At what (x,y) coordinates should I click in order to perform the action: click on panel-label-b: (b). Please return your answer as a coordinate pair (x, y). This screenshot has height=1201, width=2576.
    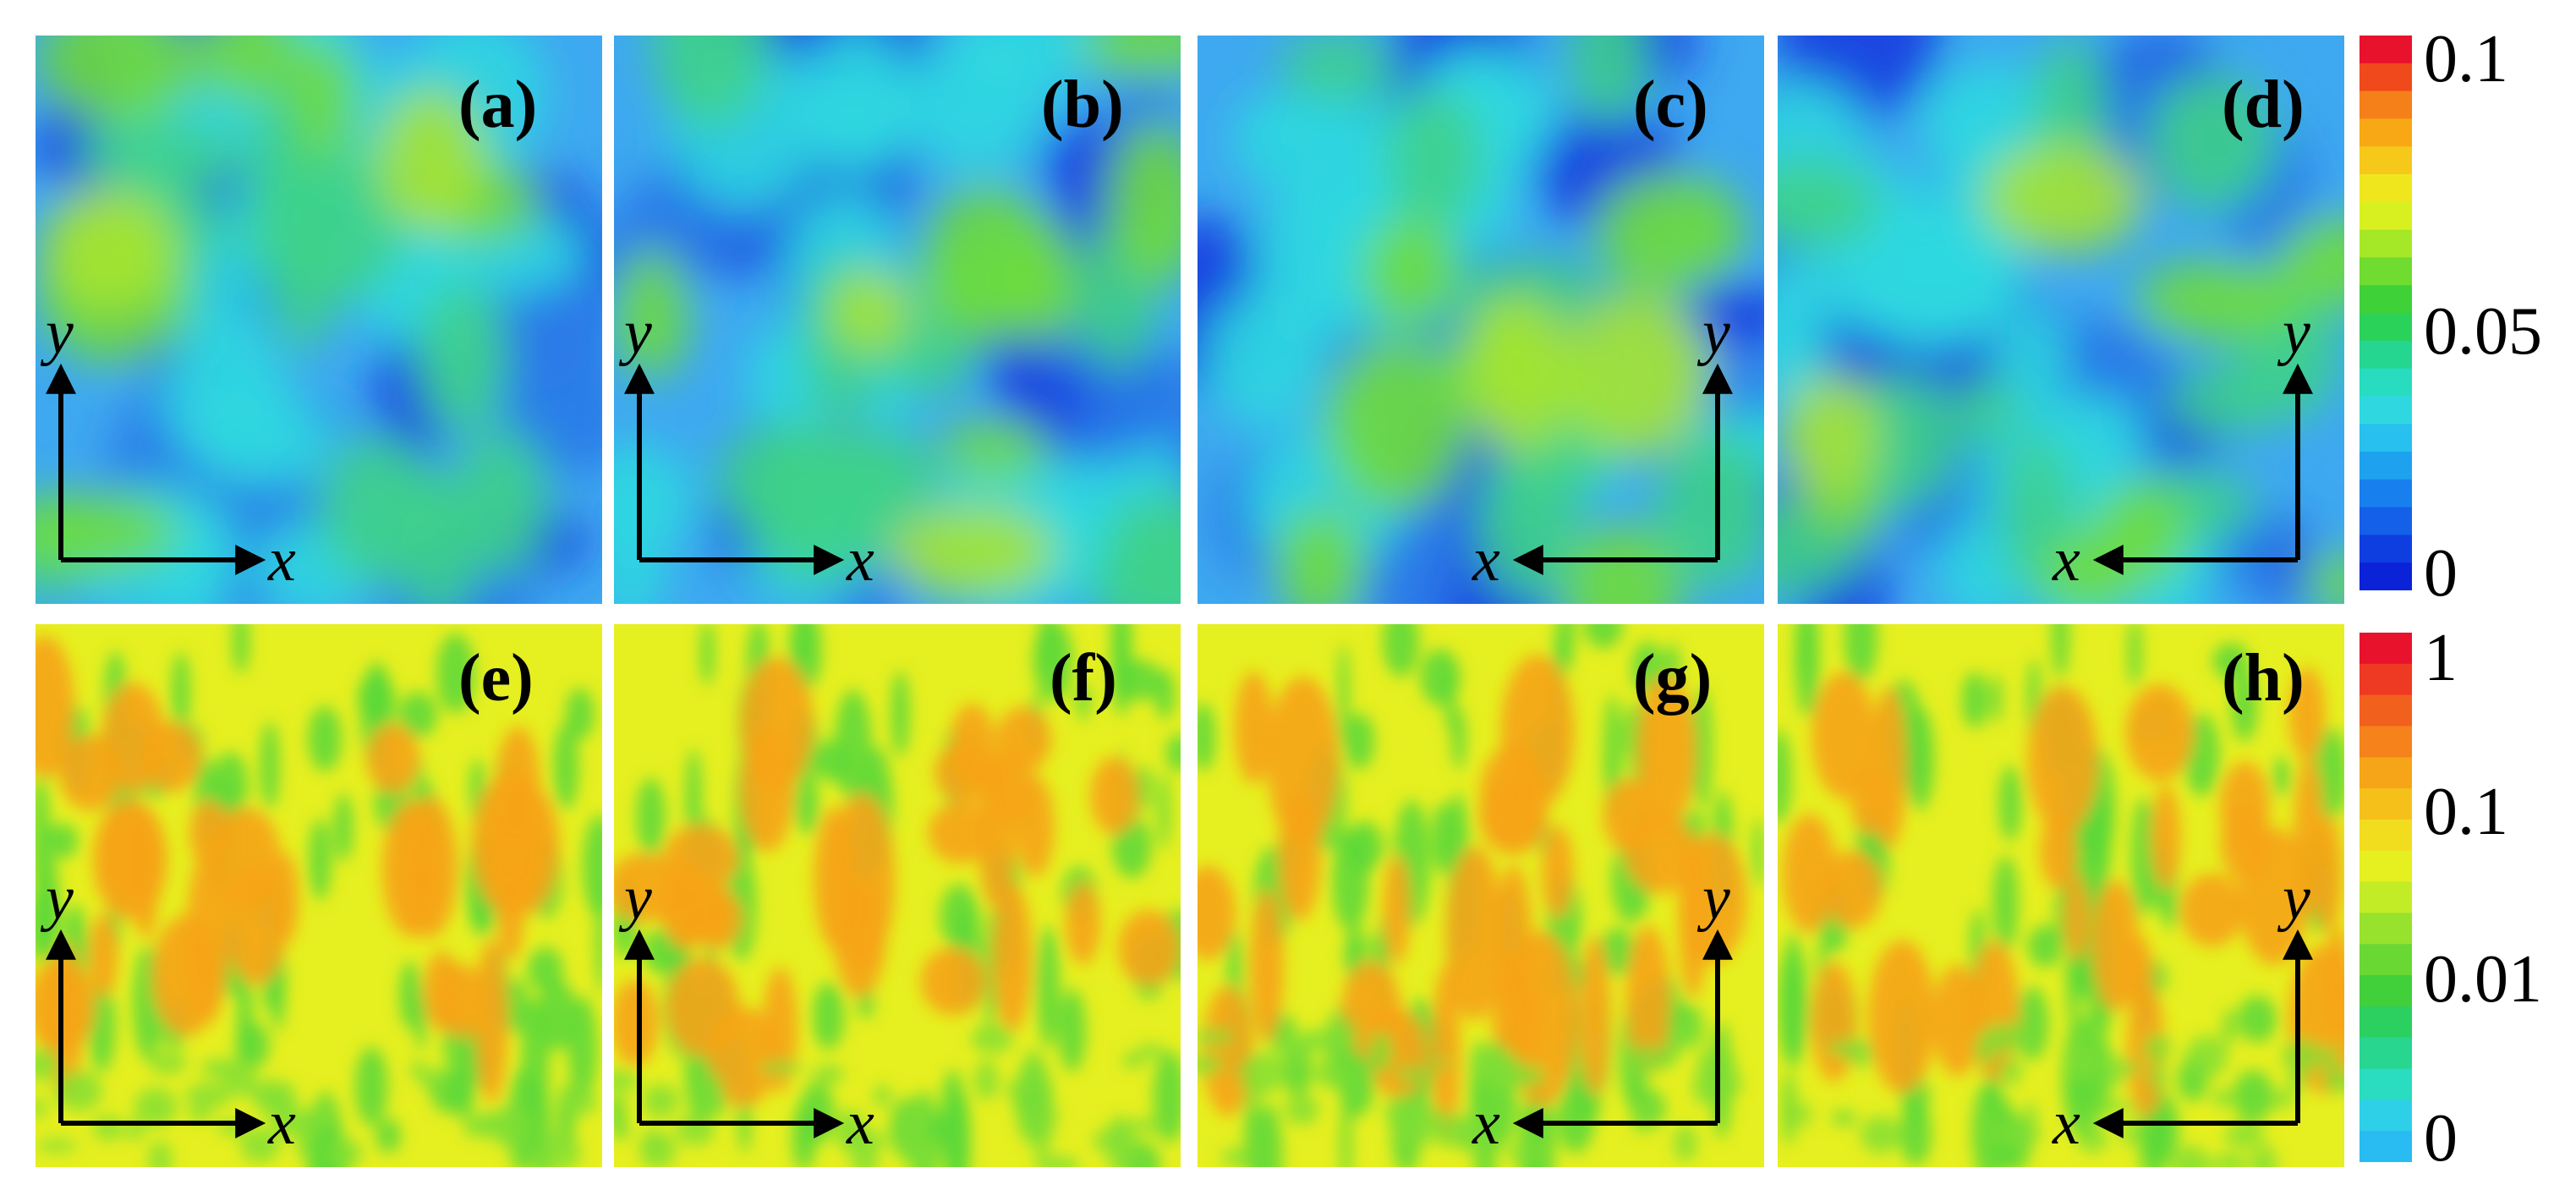
    Looking at the image, I should click on (1082, 105).